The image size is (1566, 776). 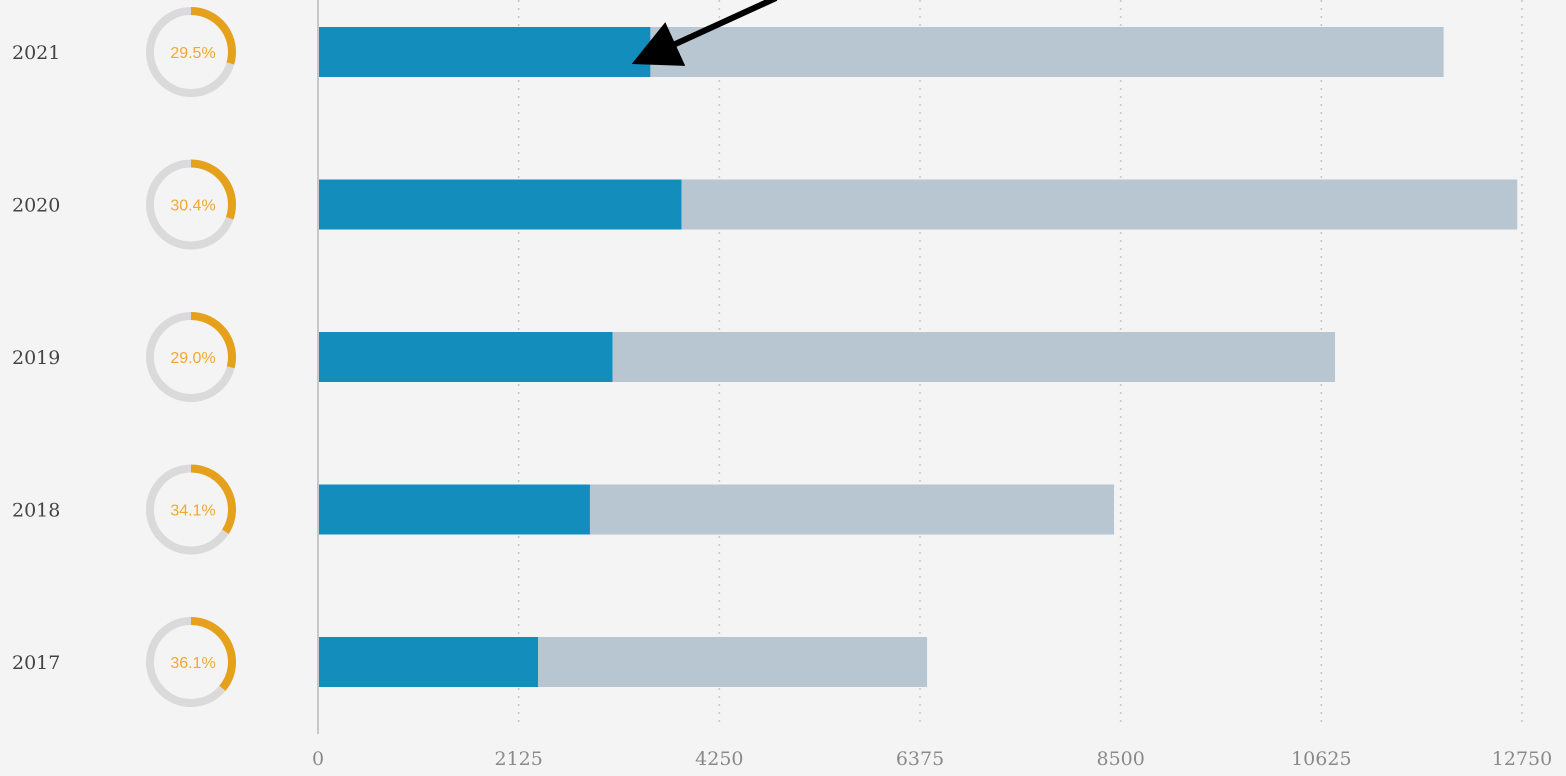 I want to click on ratio-label: 29.5%, so click(x=192, y=53).